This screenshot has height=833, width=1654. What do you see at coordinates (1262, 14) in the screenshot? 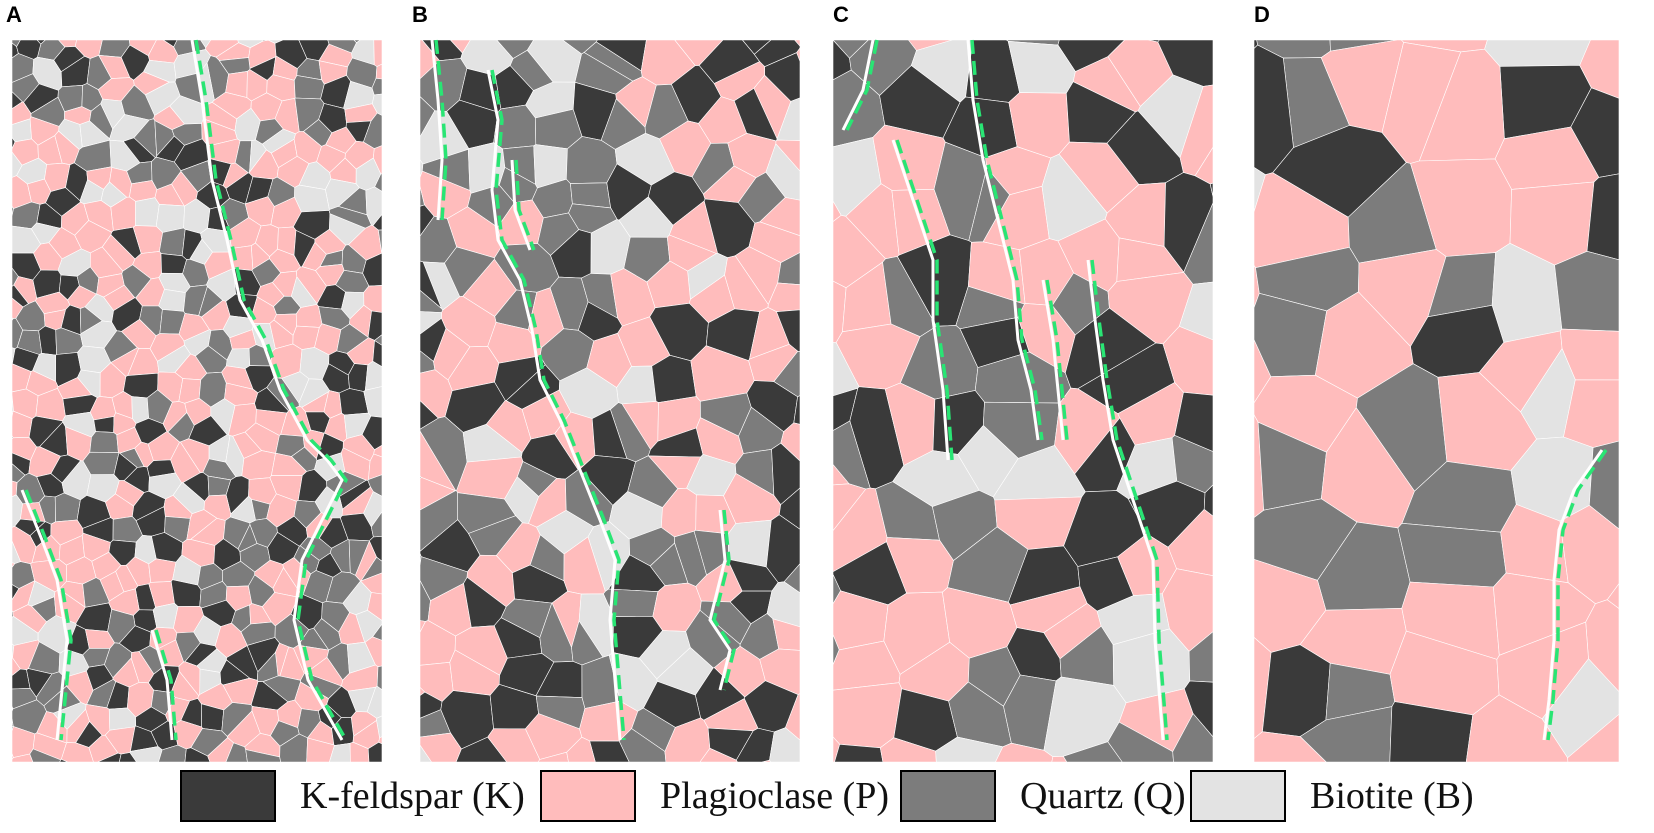
I see `panel-label-d: D` at bounding box center [1262, 14].